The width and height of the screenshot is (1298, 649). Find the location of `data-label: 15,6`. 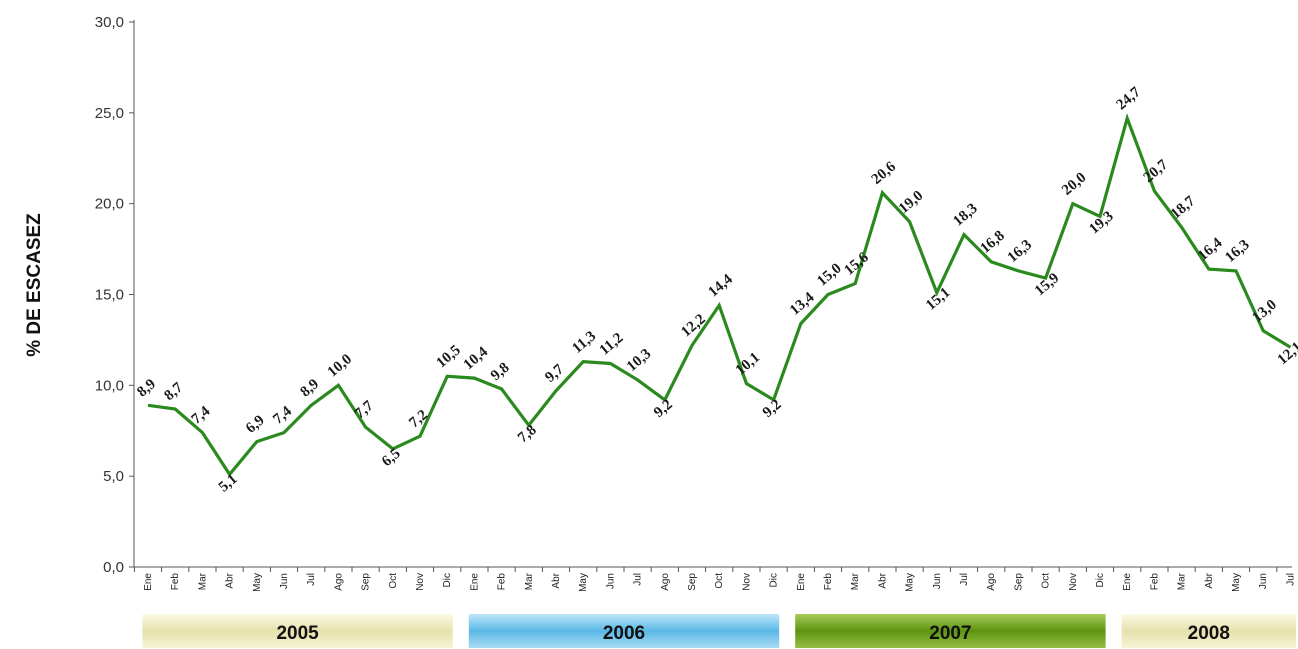

data-label: 15,6 is located at coordinates (856, 263).